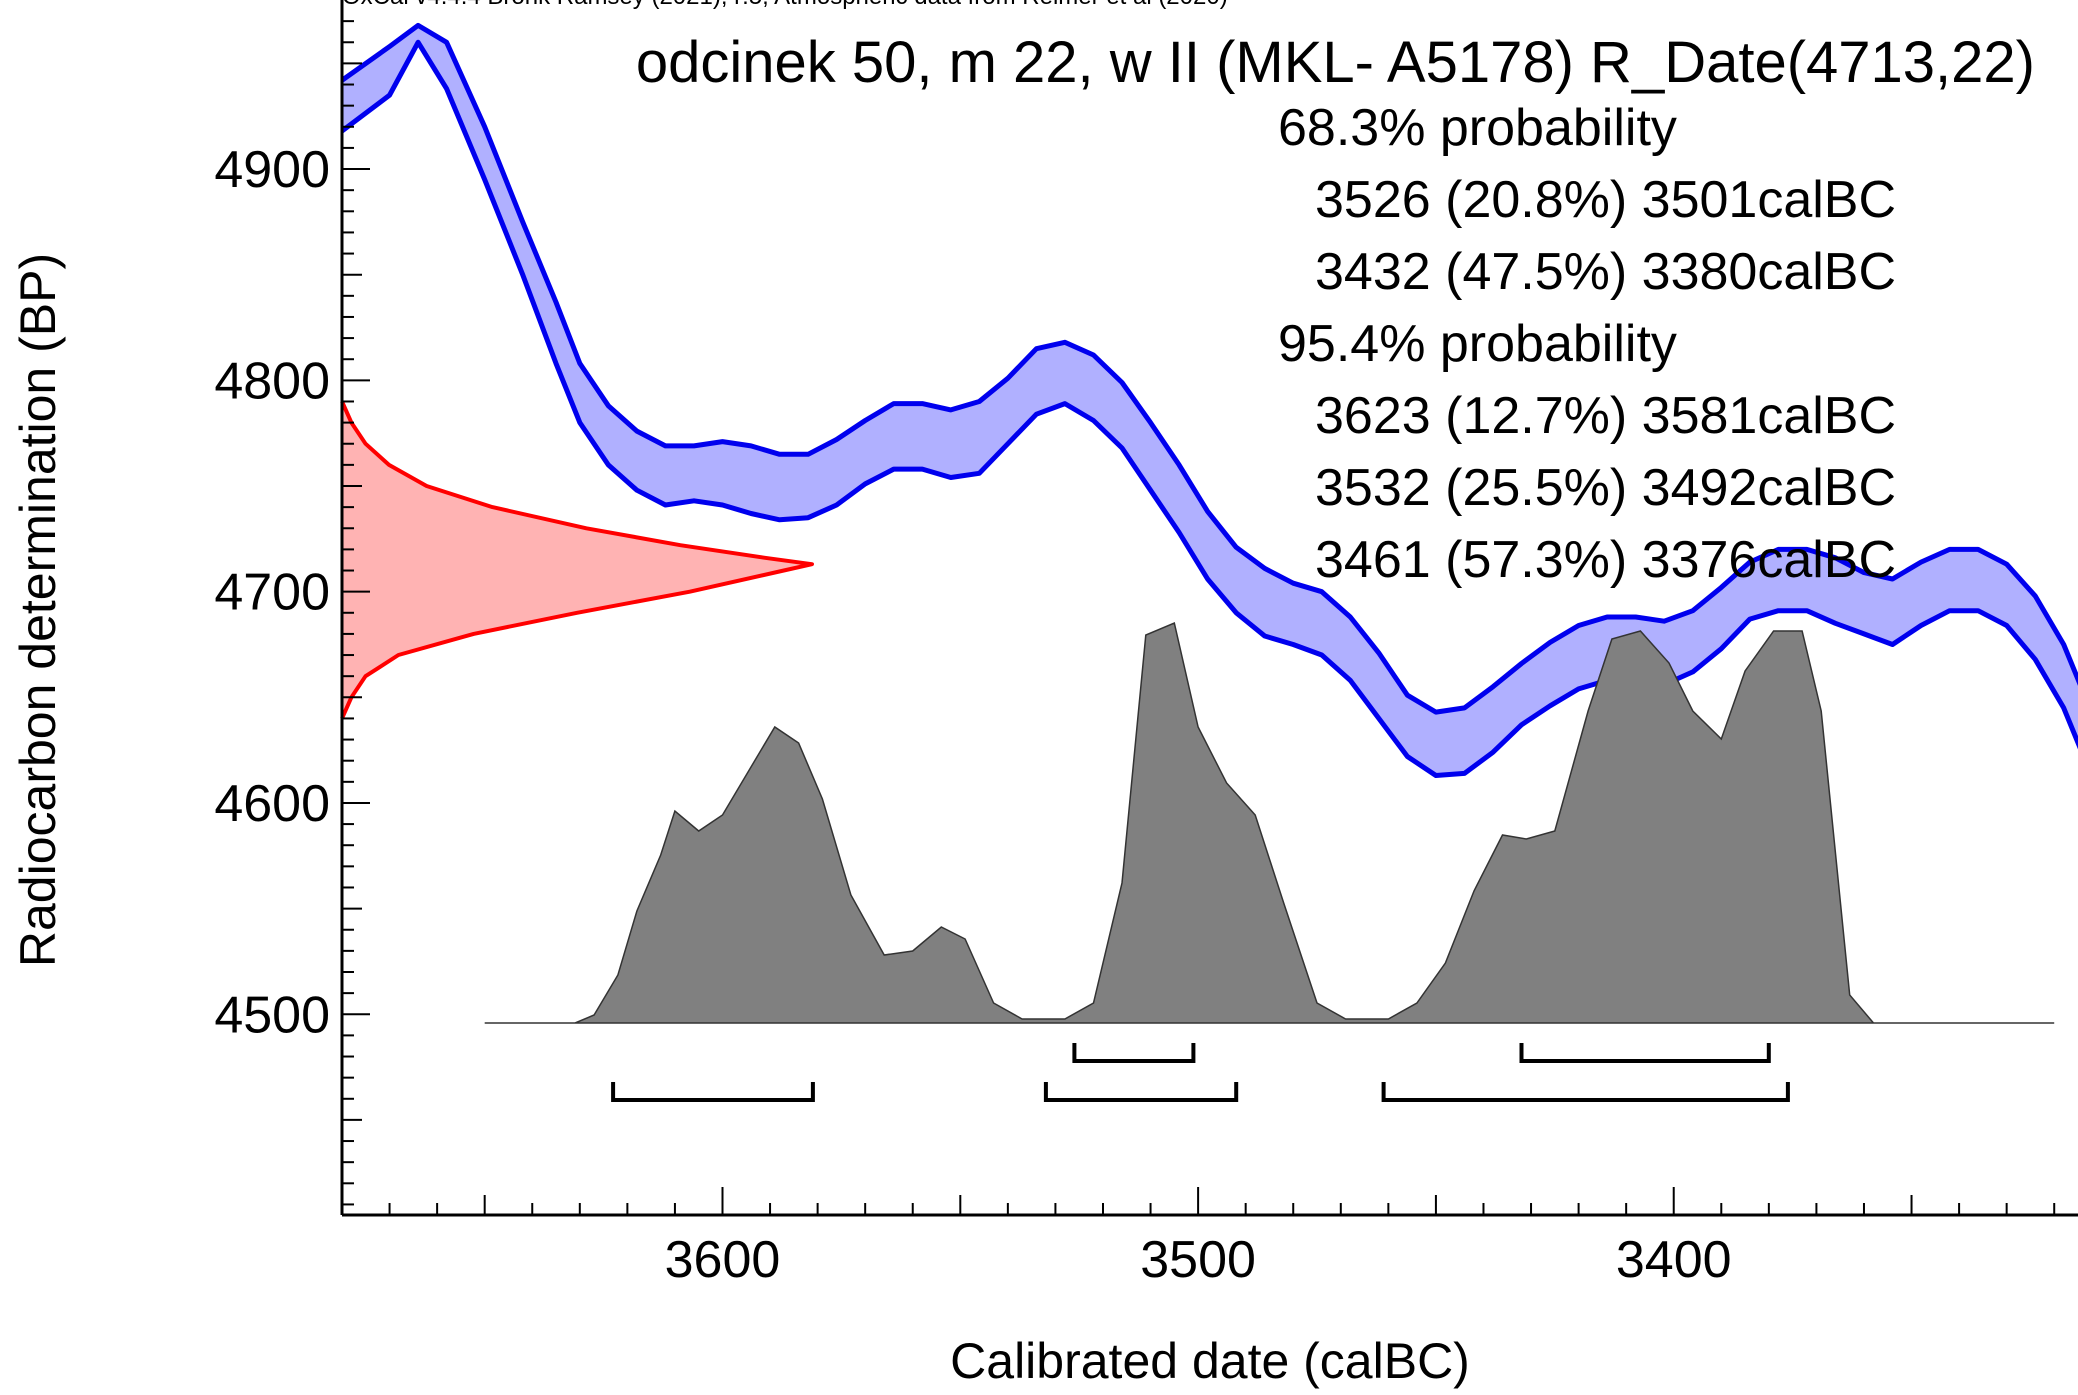 The image size is (2078, 1395). Describe the element at coordinates (1210, 1361) in the screenshot. I see `x-axis-label: Calibrated date (calBC)` at that location.